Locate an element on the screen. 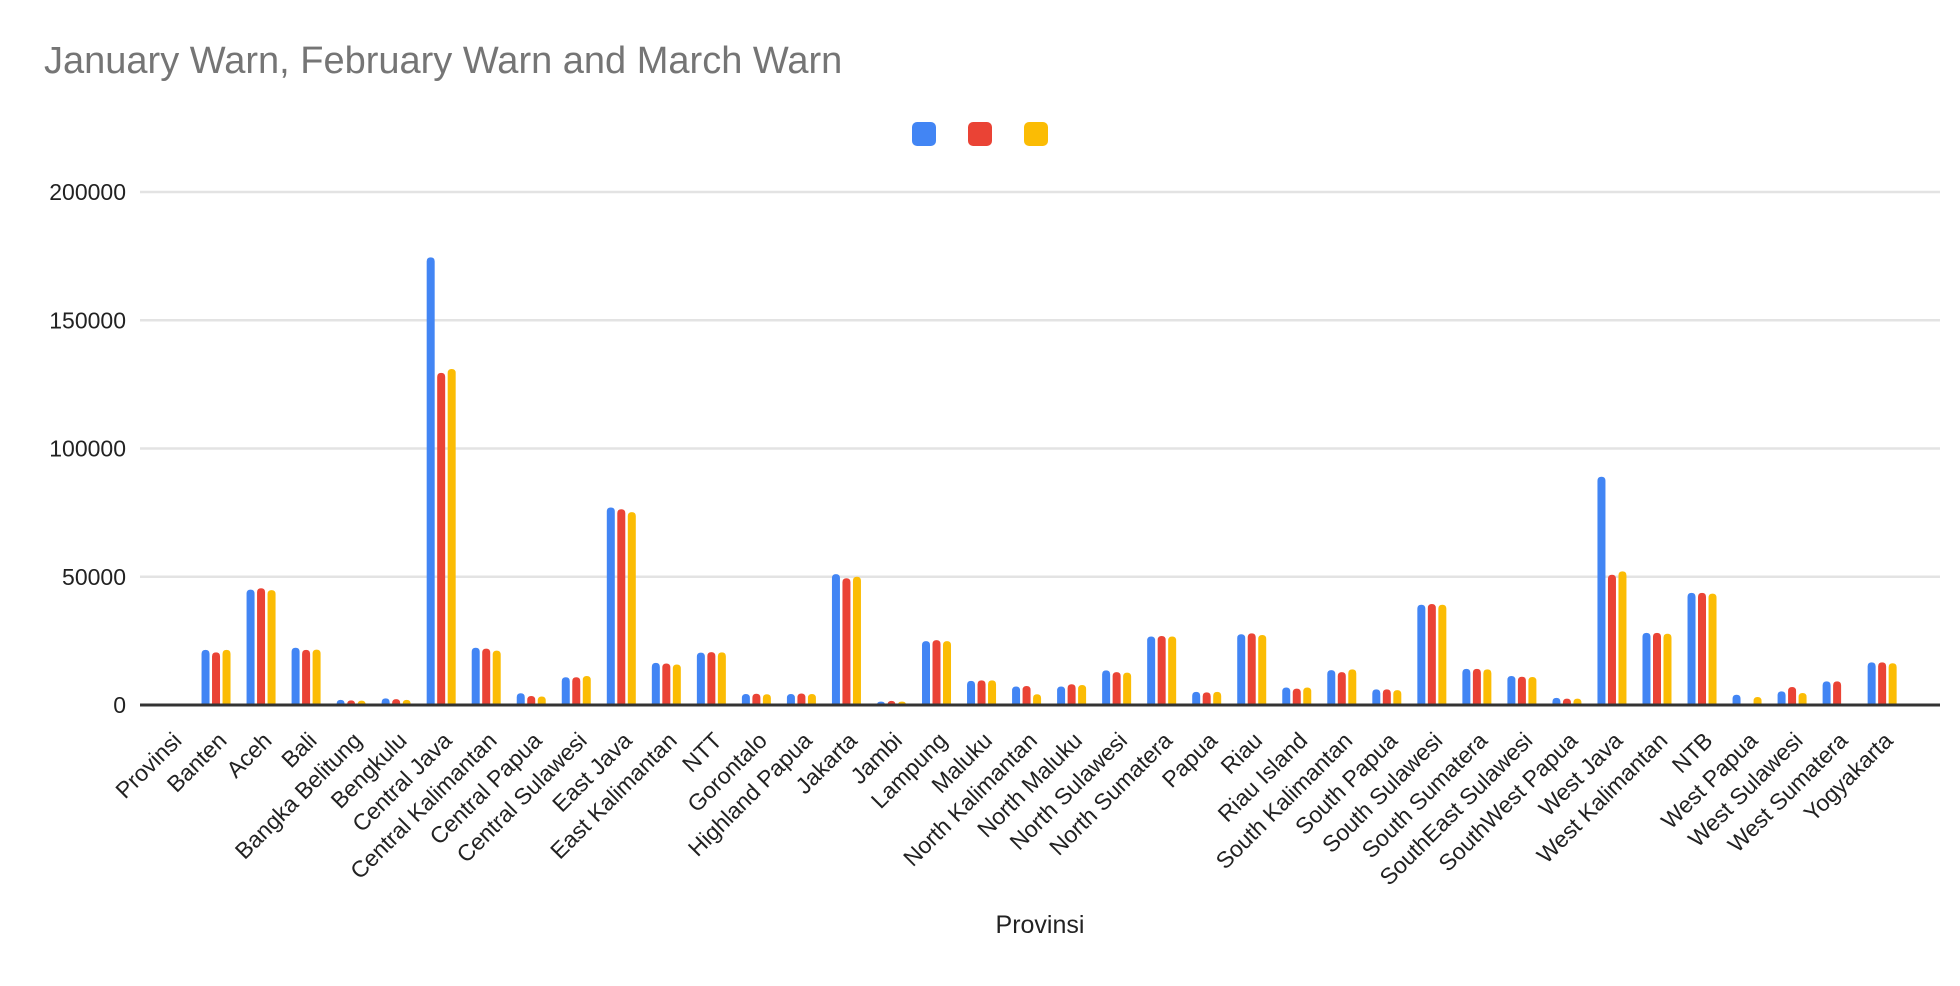  legend-swatch-february-warn is located at coordinates (980, 134).